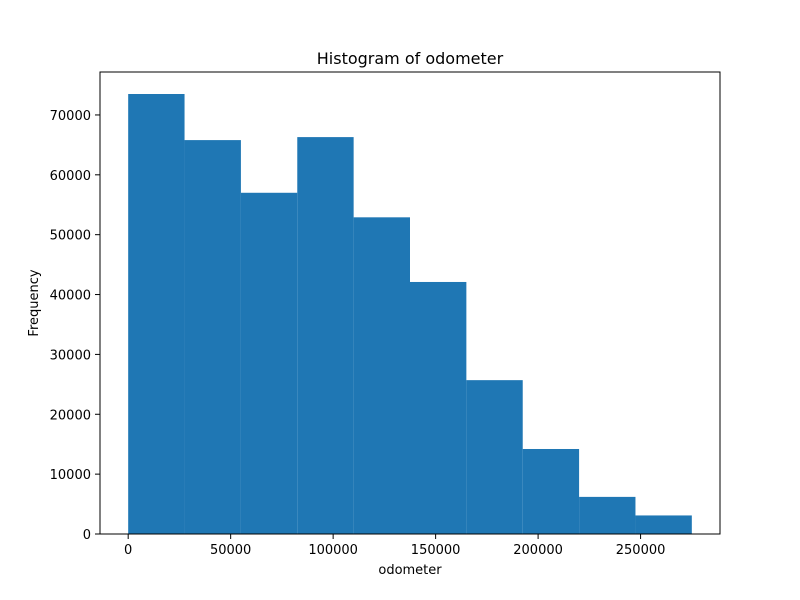 The image size is (800, 600). What do you see at coordinates (70, 296) in the screenshot?
I see `y-tick-label: 40000` at bounding box center [70, 296].